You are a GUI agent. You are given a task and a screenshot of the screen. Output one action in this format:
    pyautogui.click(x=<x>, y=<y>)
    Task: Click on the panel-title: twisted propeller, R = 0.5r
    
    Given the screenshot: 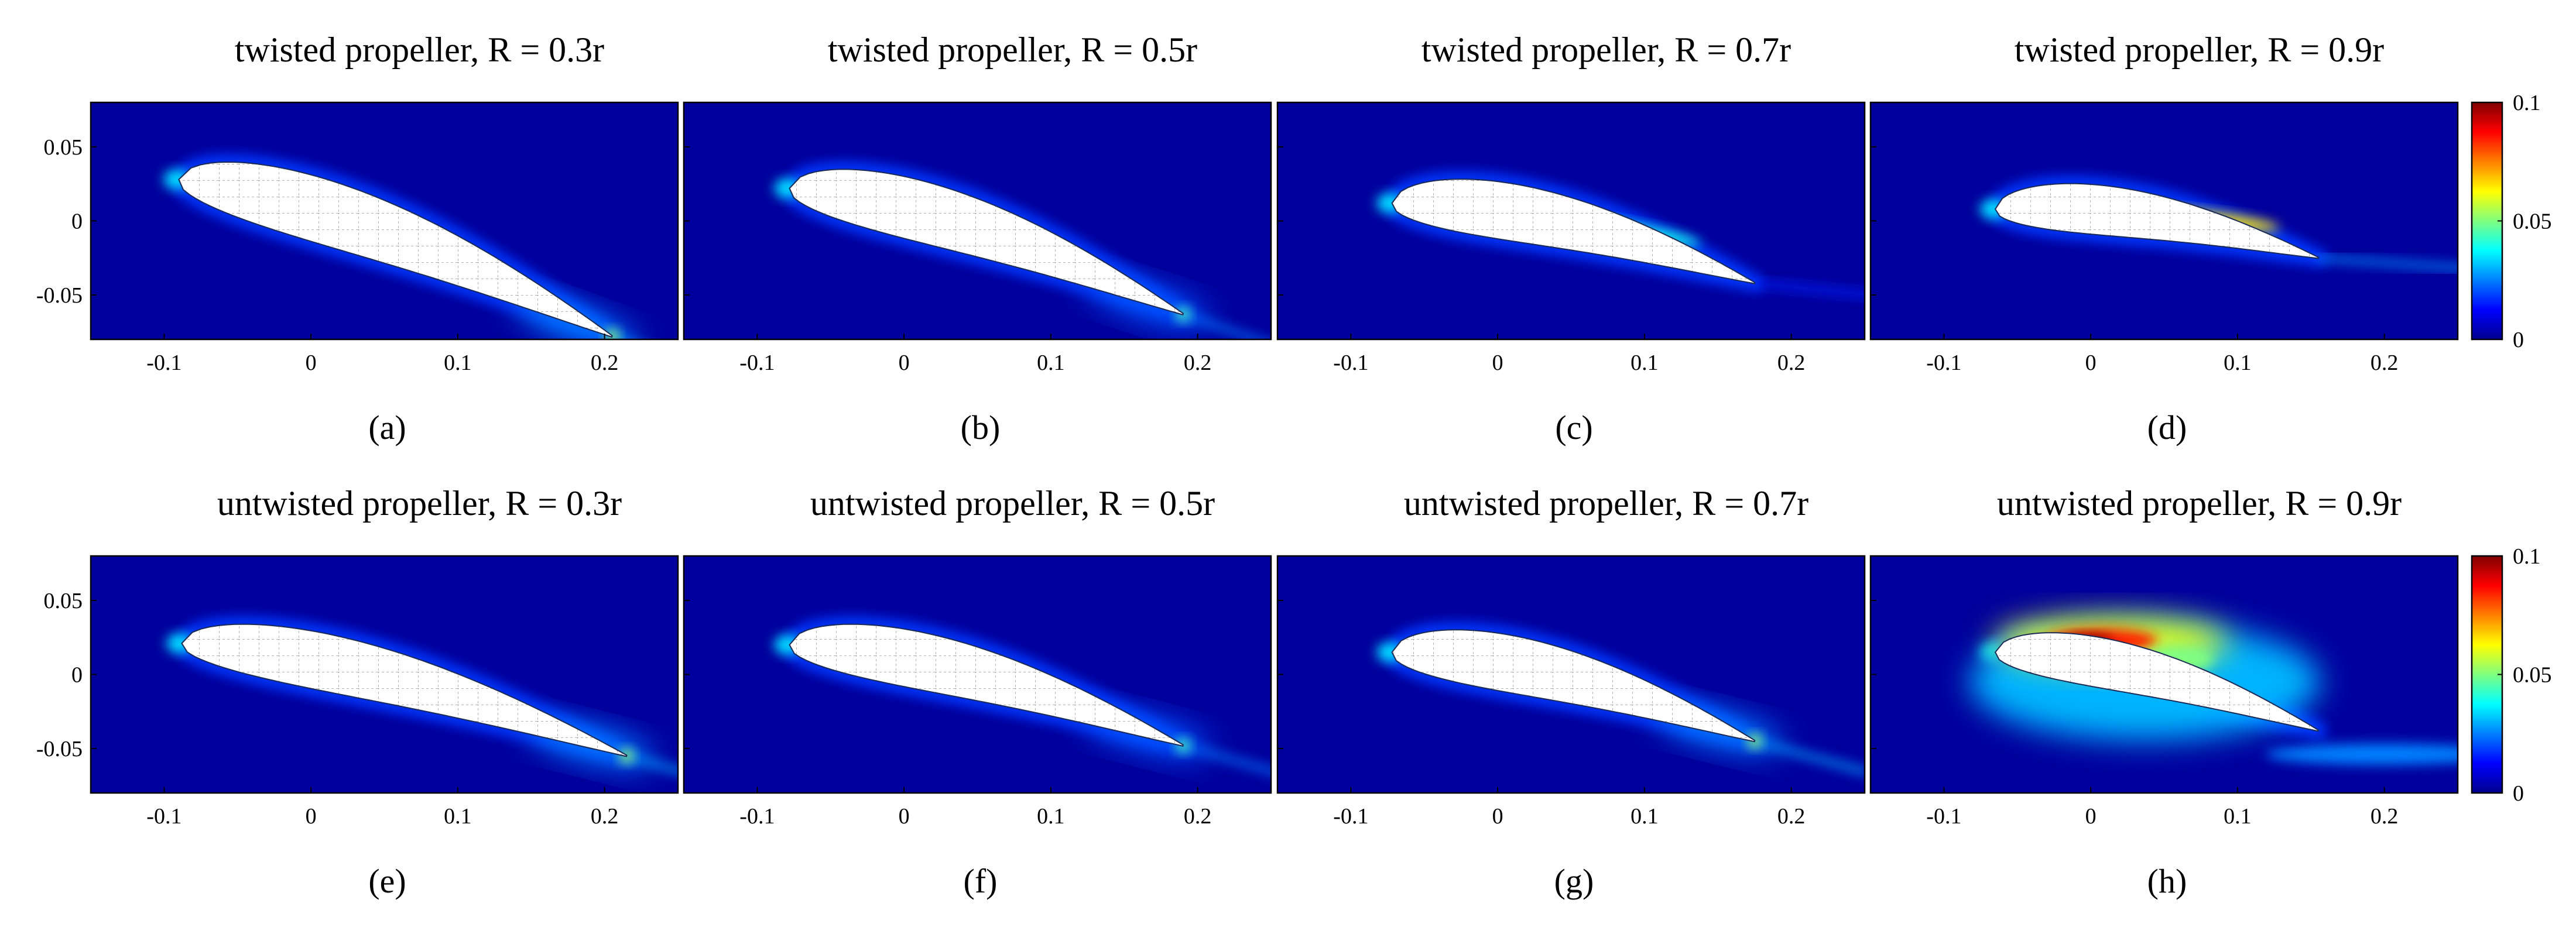 What is the action you would take?
    pyautogui.click(x=1012, y=49)
    